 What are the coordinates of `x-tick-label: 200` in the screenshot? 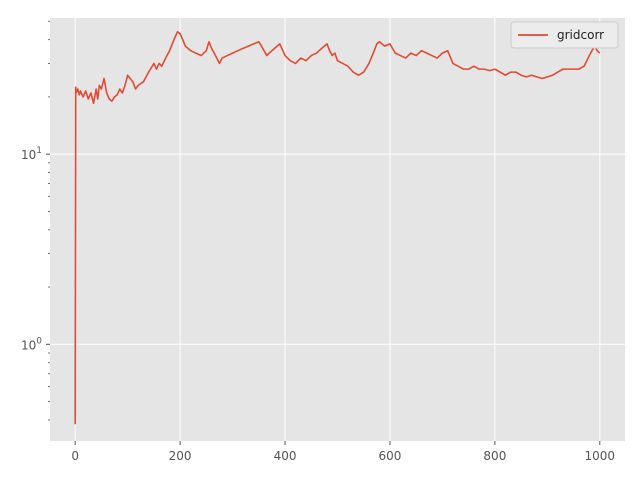 It's located at (180, 456).